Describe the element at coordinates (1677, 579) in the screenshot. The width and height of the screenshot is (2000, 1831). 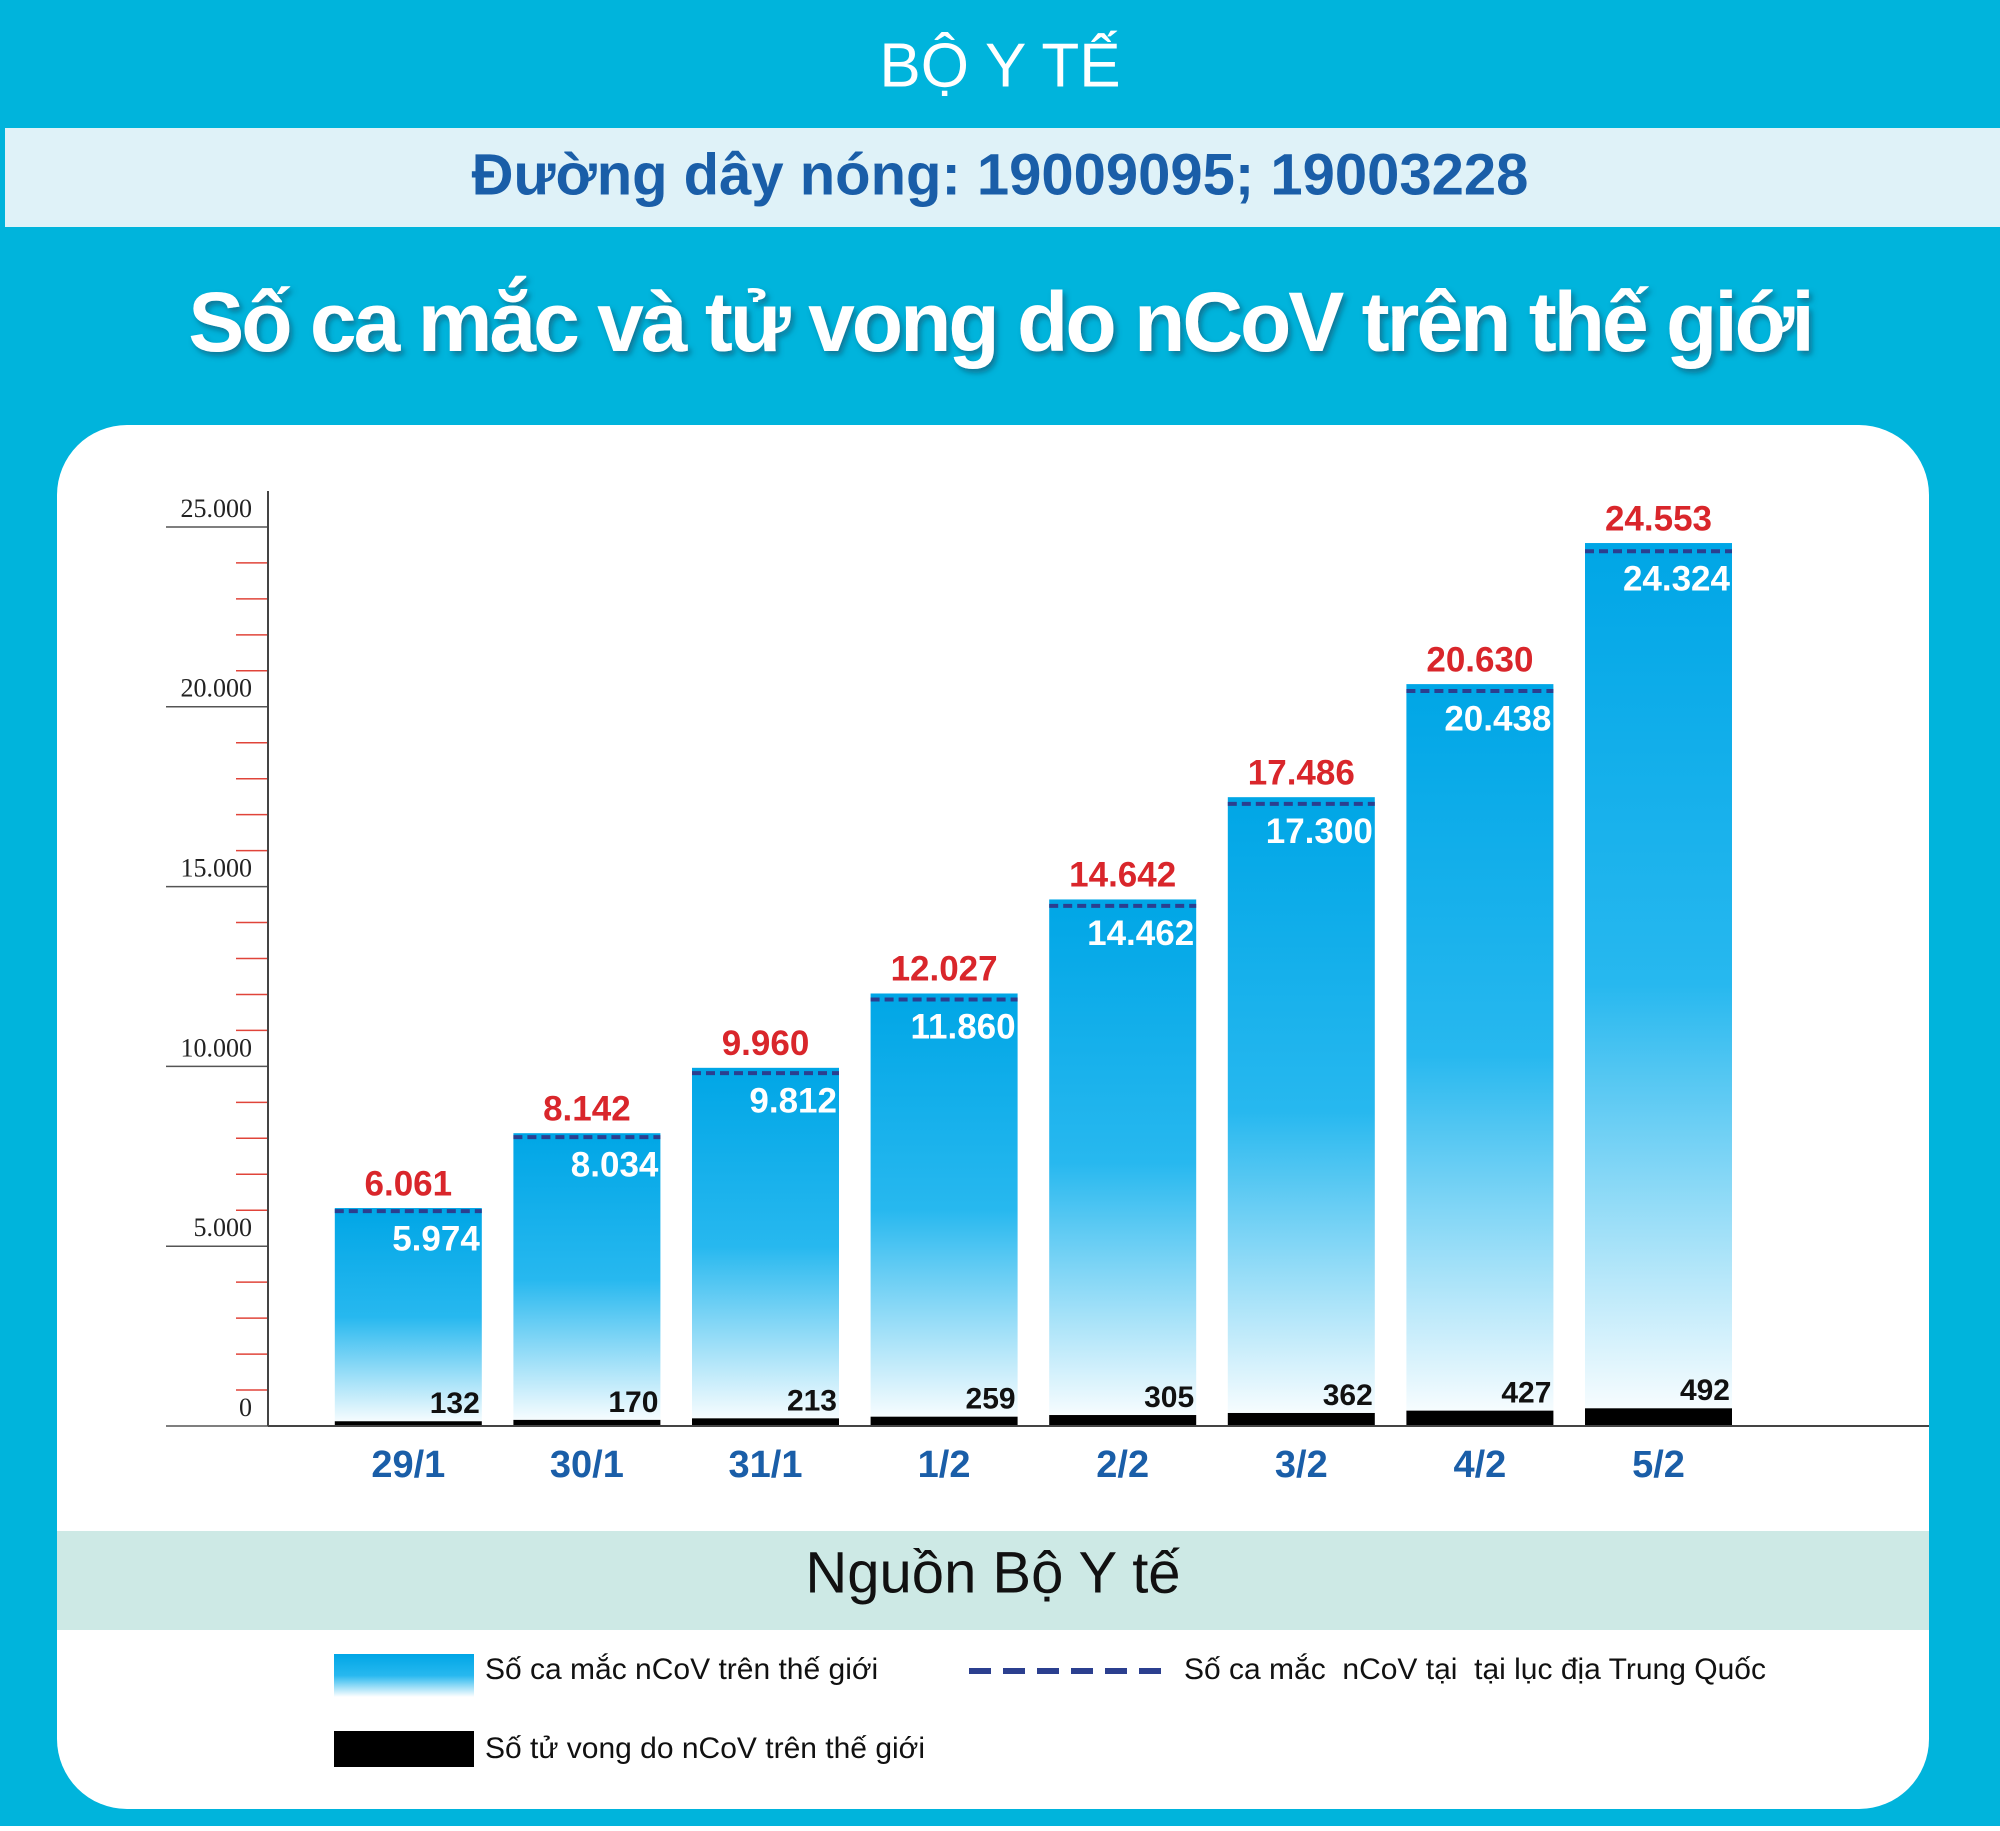
I see `china-value-label: 24.324` at that location.